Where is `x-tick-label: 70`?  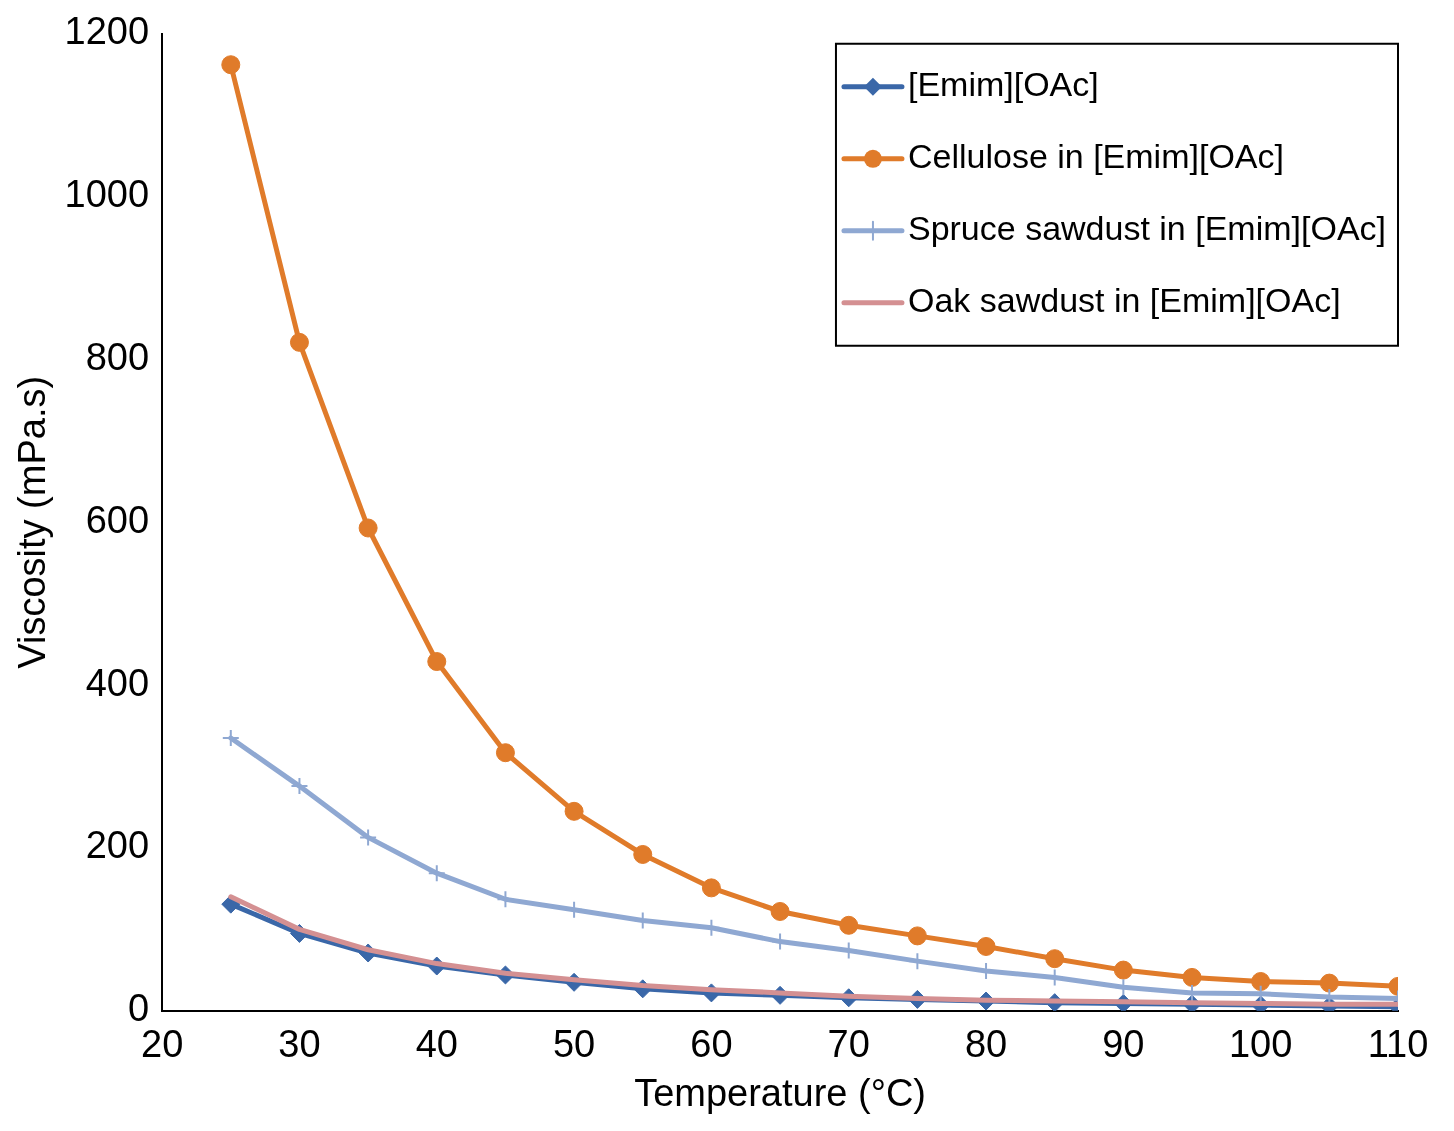
x-tick-label: 70 is located at coordinates (848, 1044).